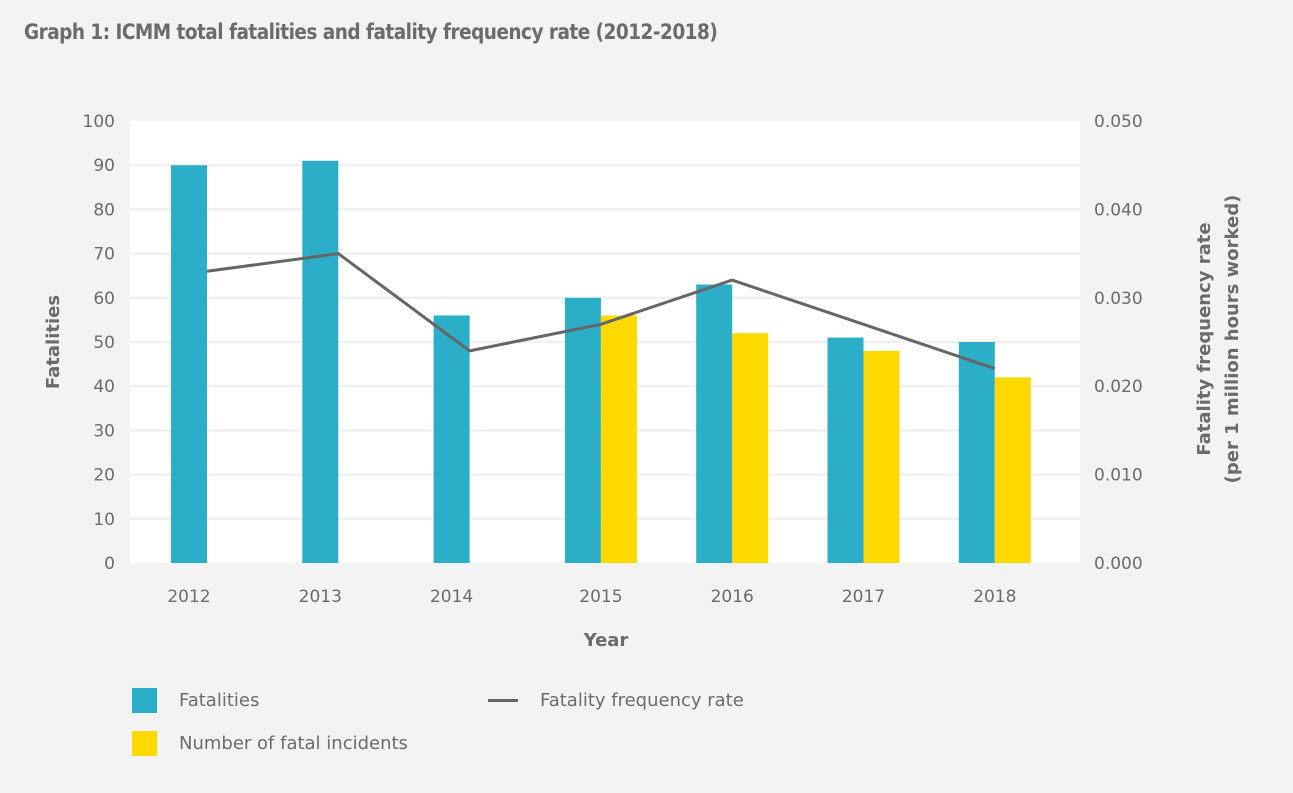 Image resolution: width=1293 pixels, height=793 pixels. What do you see at coordinates (503, 700) in the screenshot?
I see `legend-line-frequency-rate` at bounding box center [503, 700].